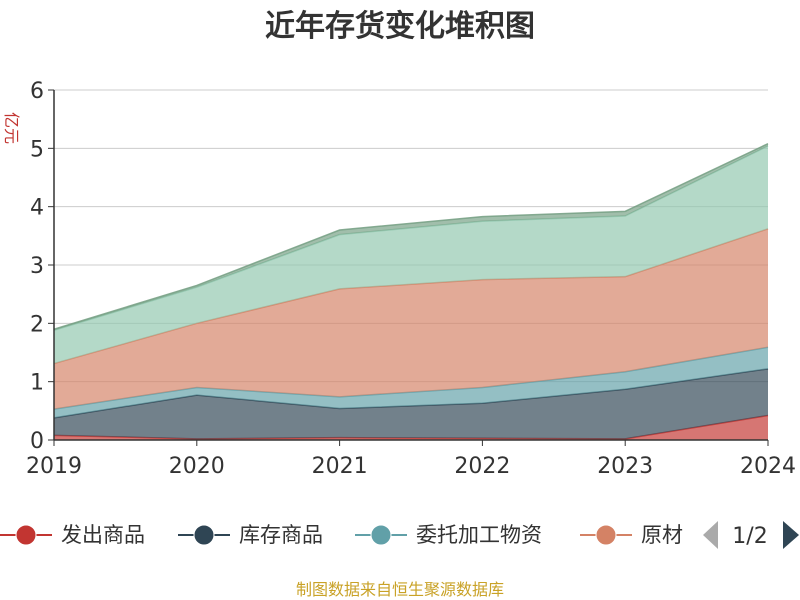  Describe the element at coordinates (37, 441) in the screenshot. I see `y-tick-label: 0` at that location.